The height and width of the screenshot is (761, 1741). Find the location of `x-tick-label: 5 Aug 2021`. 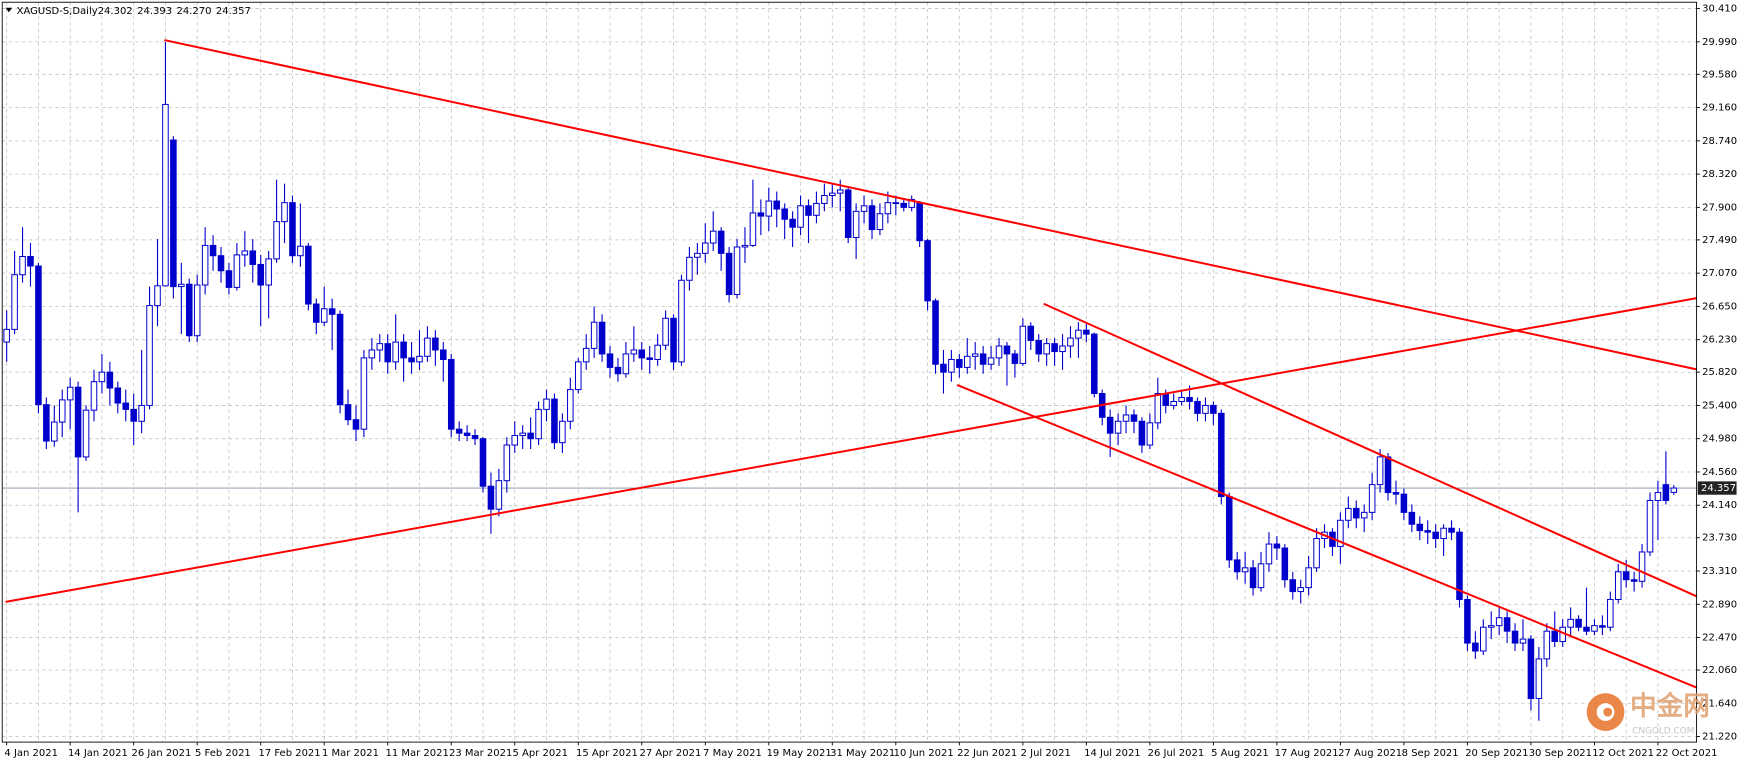

x-tick-label: 5 Aug 2021 is located at coordinates (1240, 753).